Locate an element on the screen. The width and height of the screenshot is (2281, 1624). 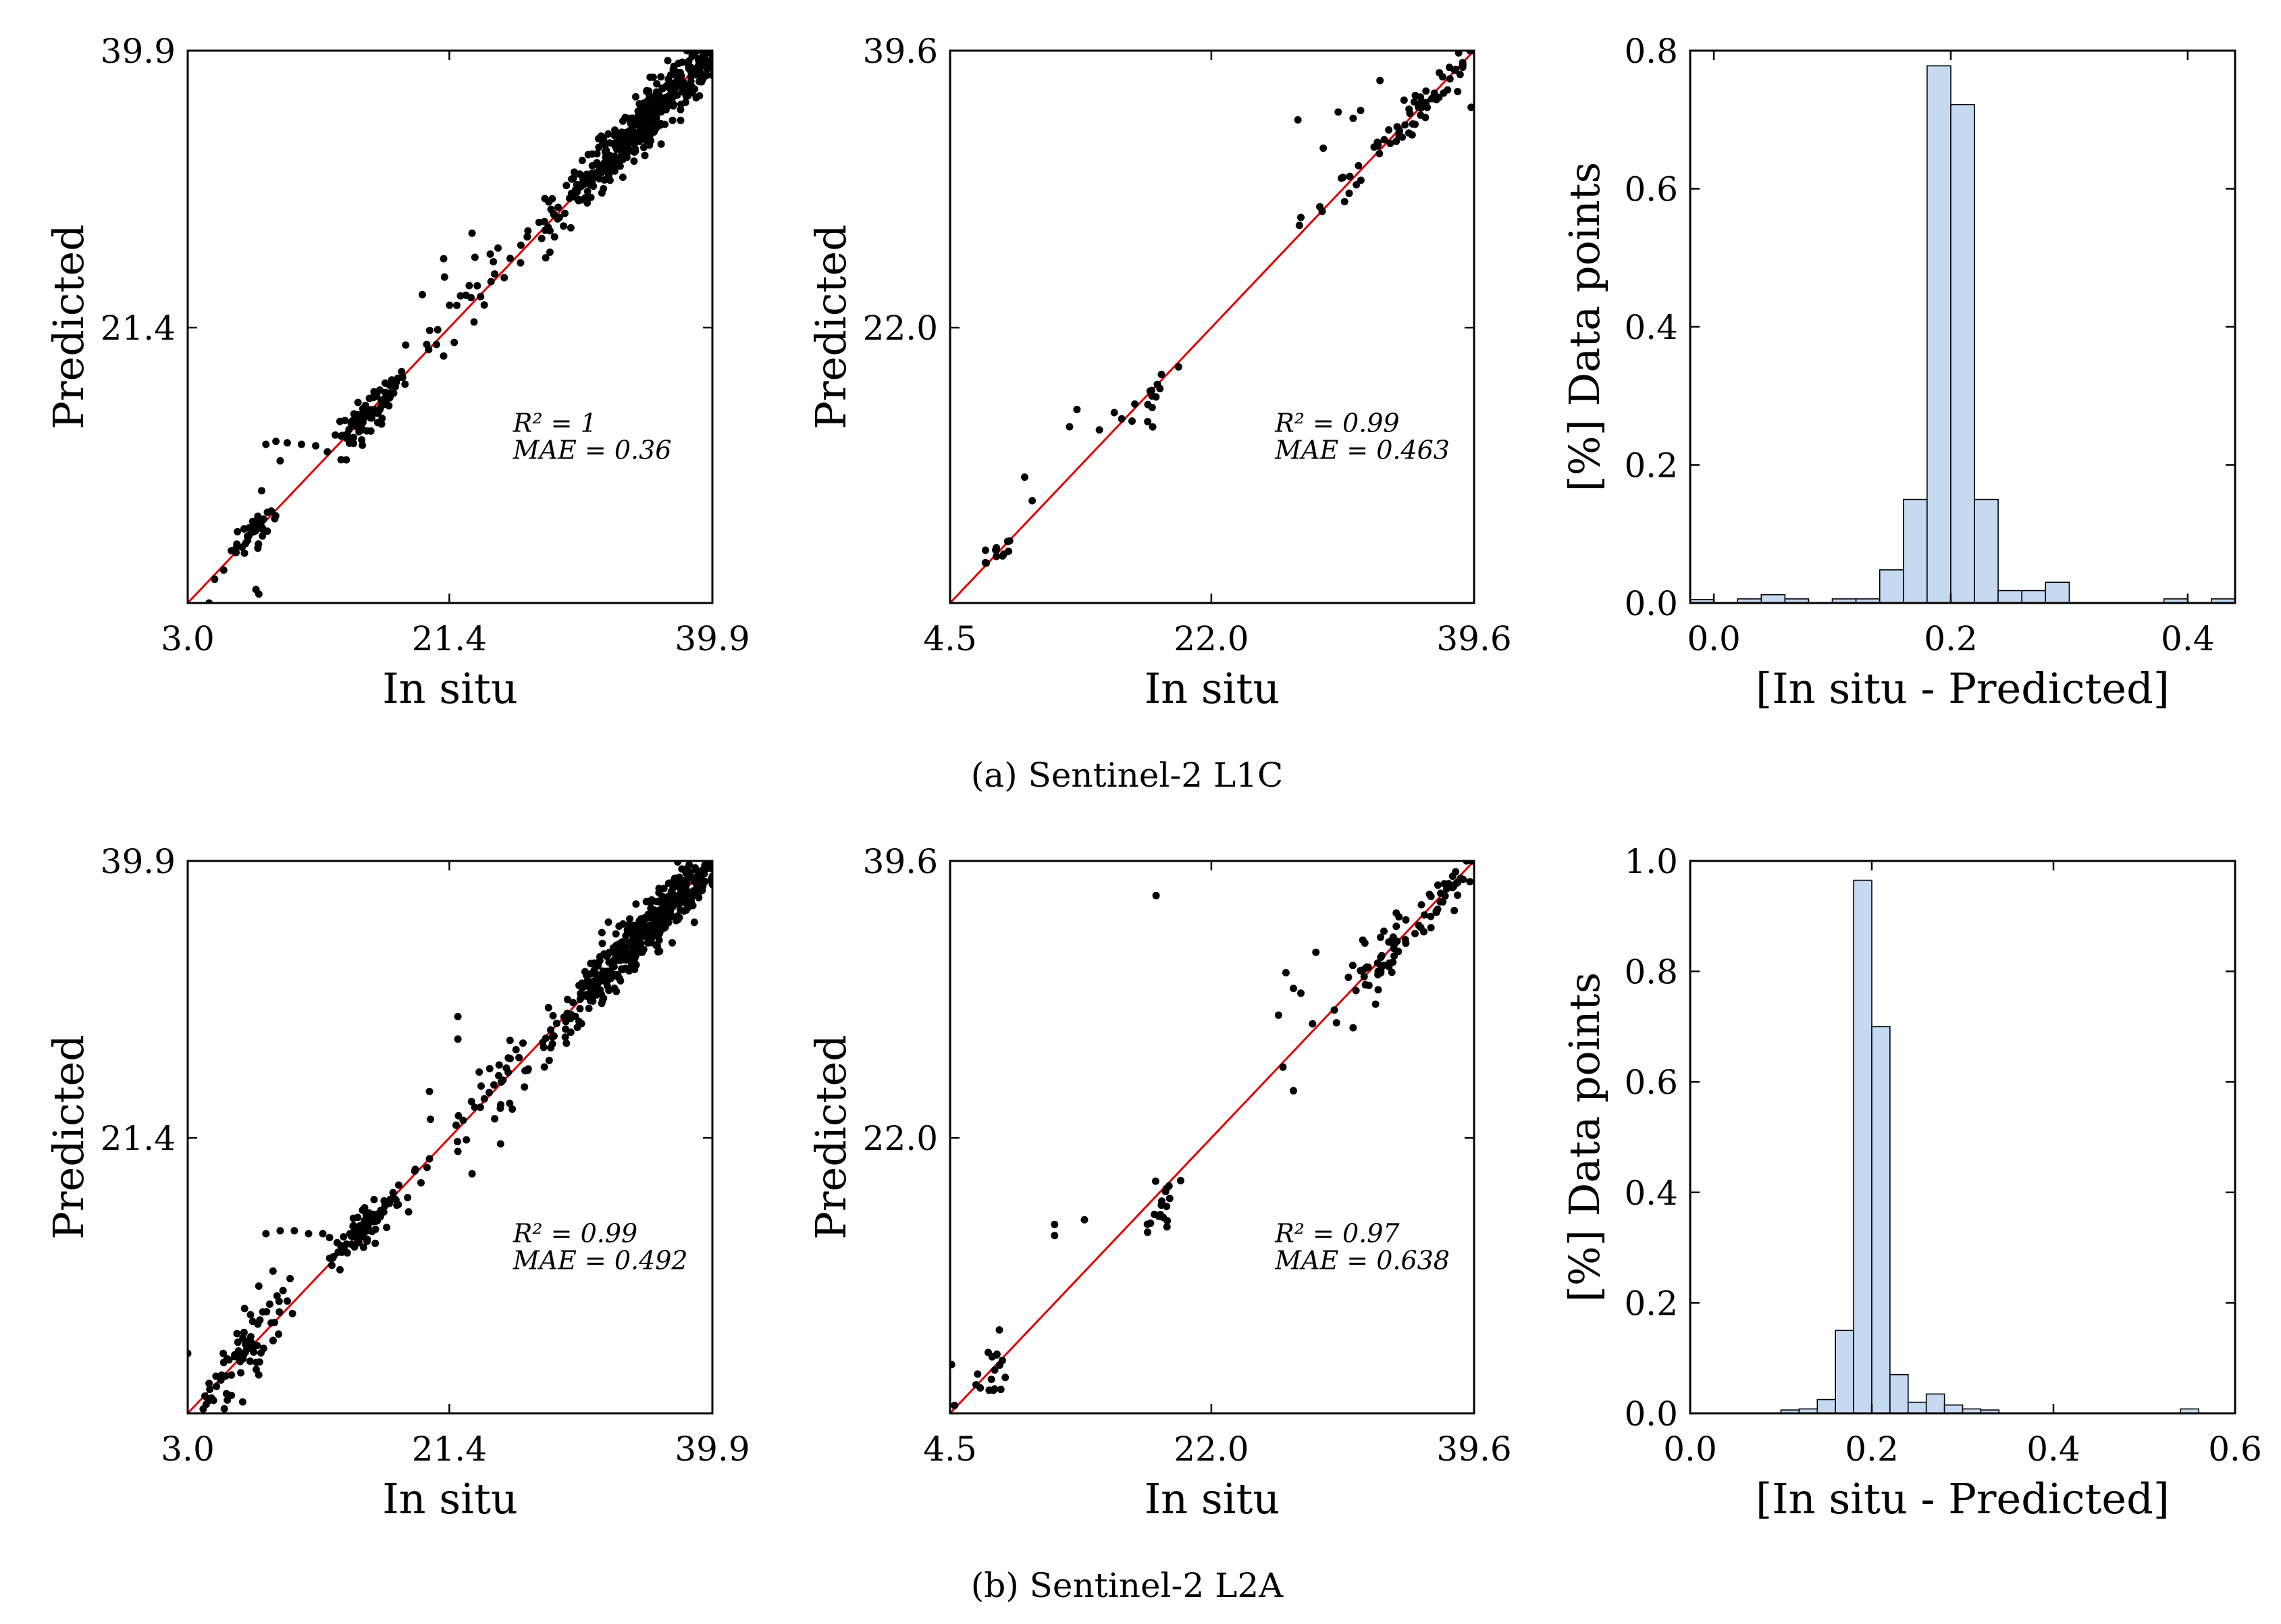
x-tick-label: 22.0 is located at coordinates (1211, 1449).